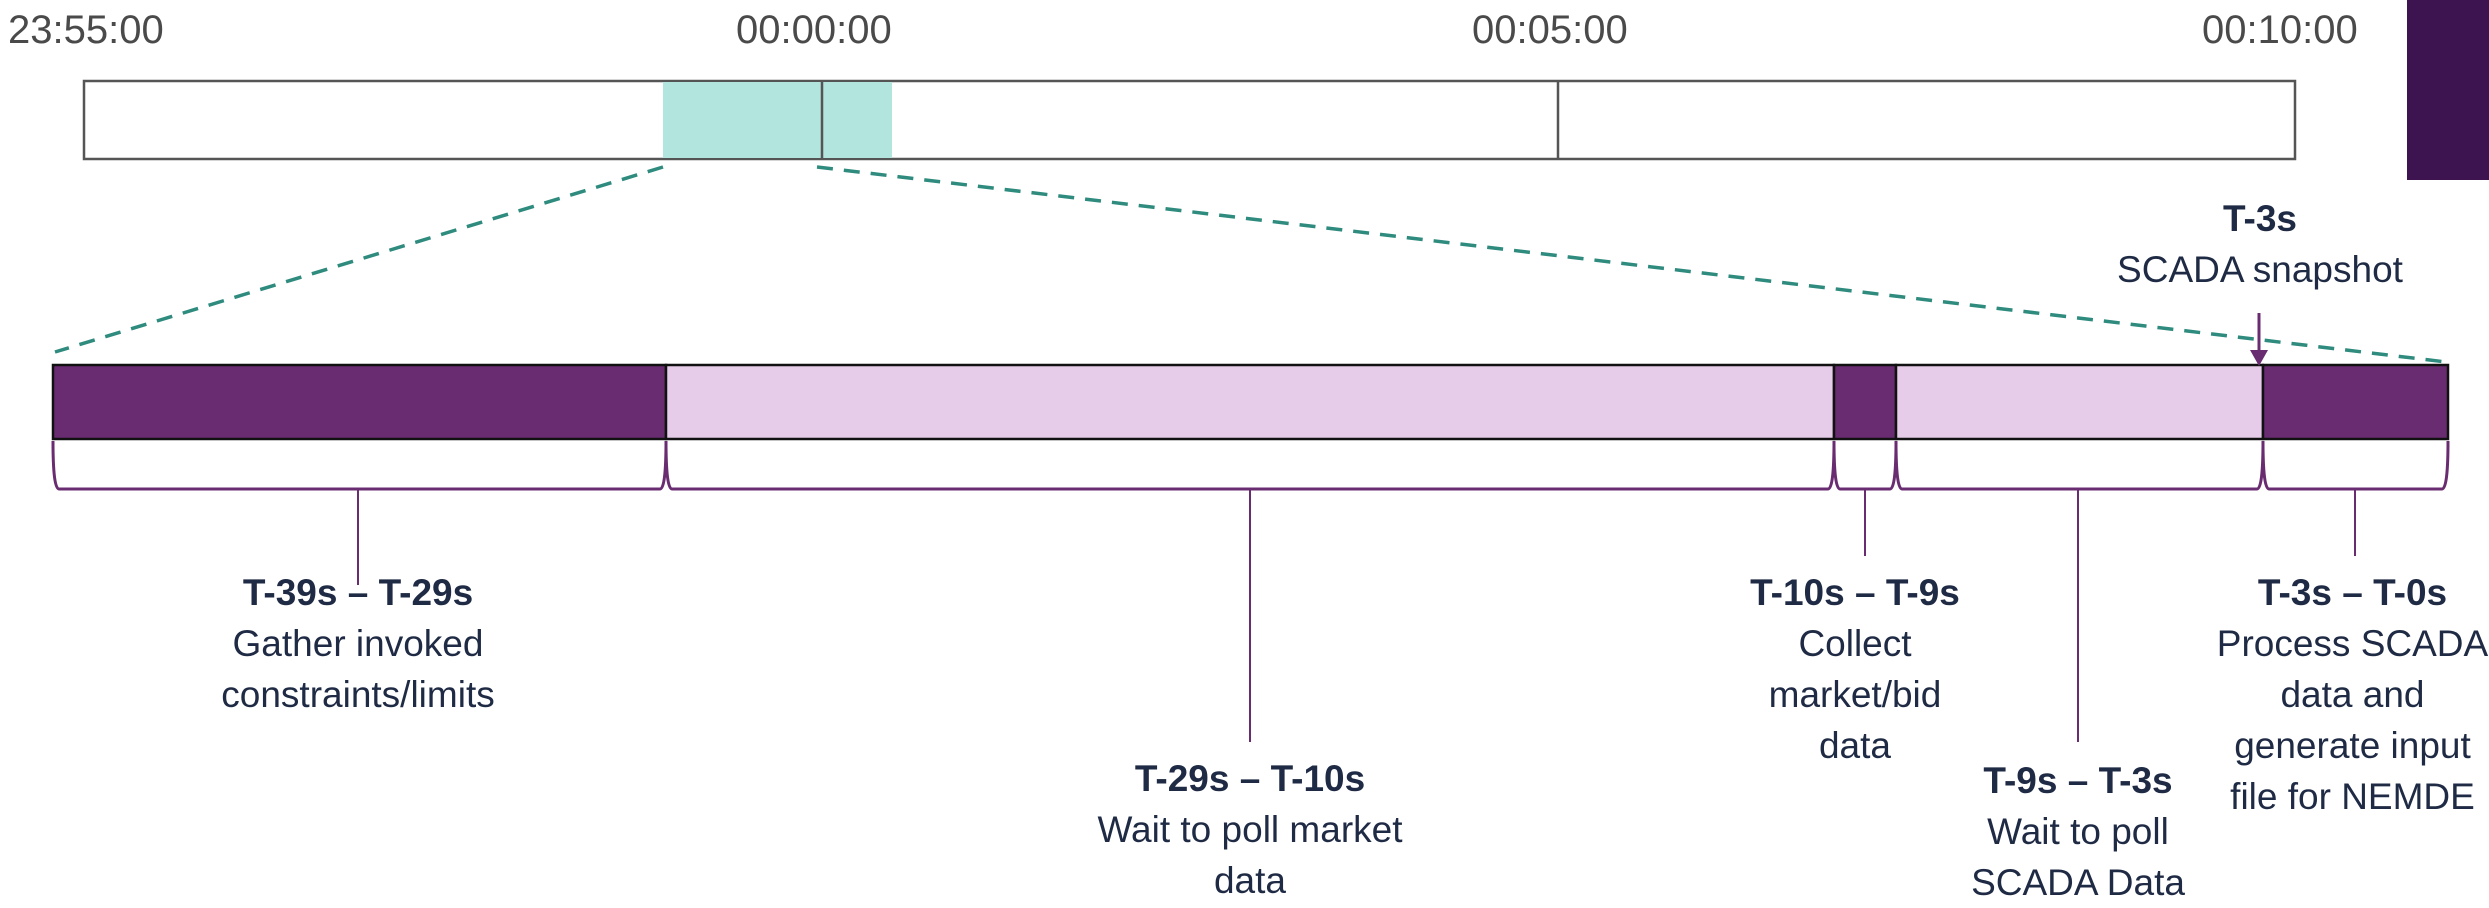  What do you see at coordinates (359, 259) in the screenshot?
I see `zoom-projection-left` at bounding box center [359, 259].